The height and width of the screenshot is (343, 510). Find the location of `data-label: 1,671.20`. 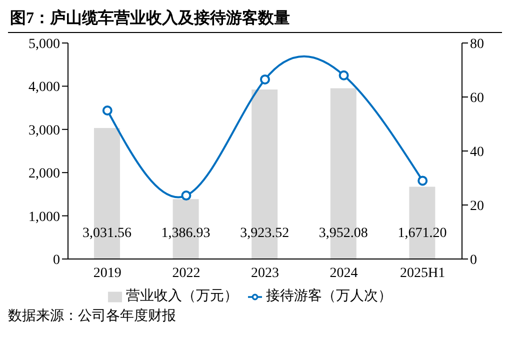

data-label: 1,671.20 is located at coordinates (422, 233).